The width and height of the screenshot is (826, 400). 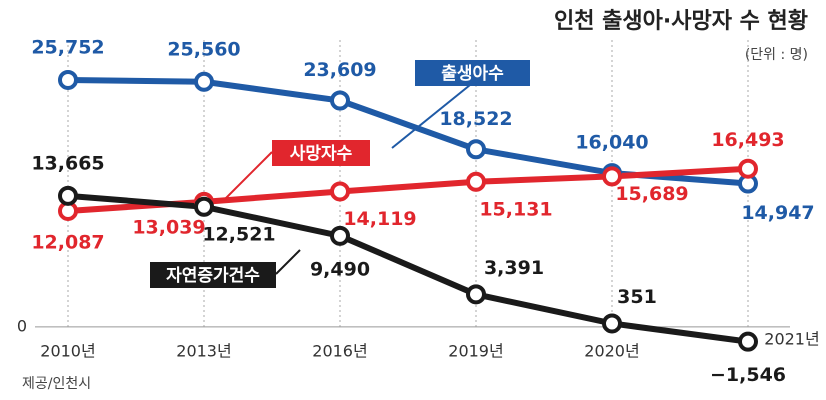 I want to click on source: 제공/인천시, so click(x=56, y=384).